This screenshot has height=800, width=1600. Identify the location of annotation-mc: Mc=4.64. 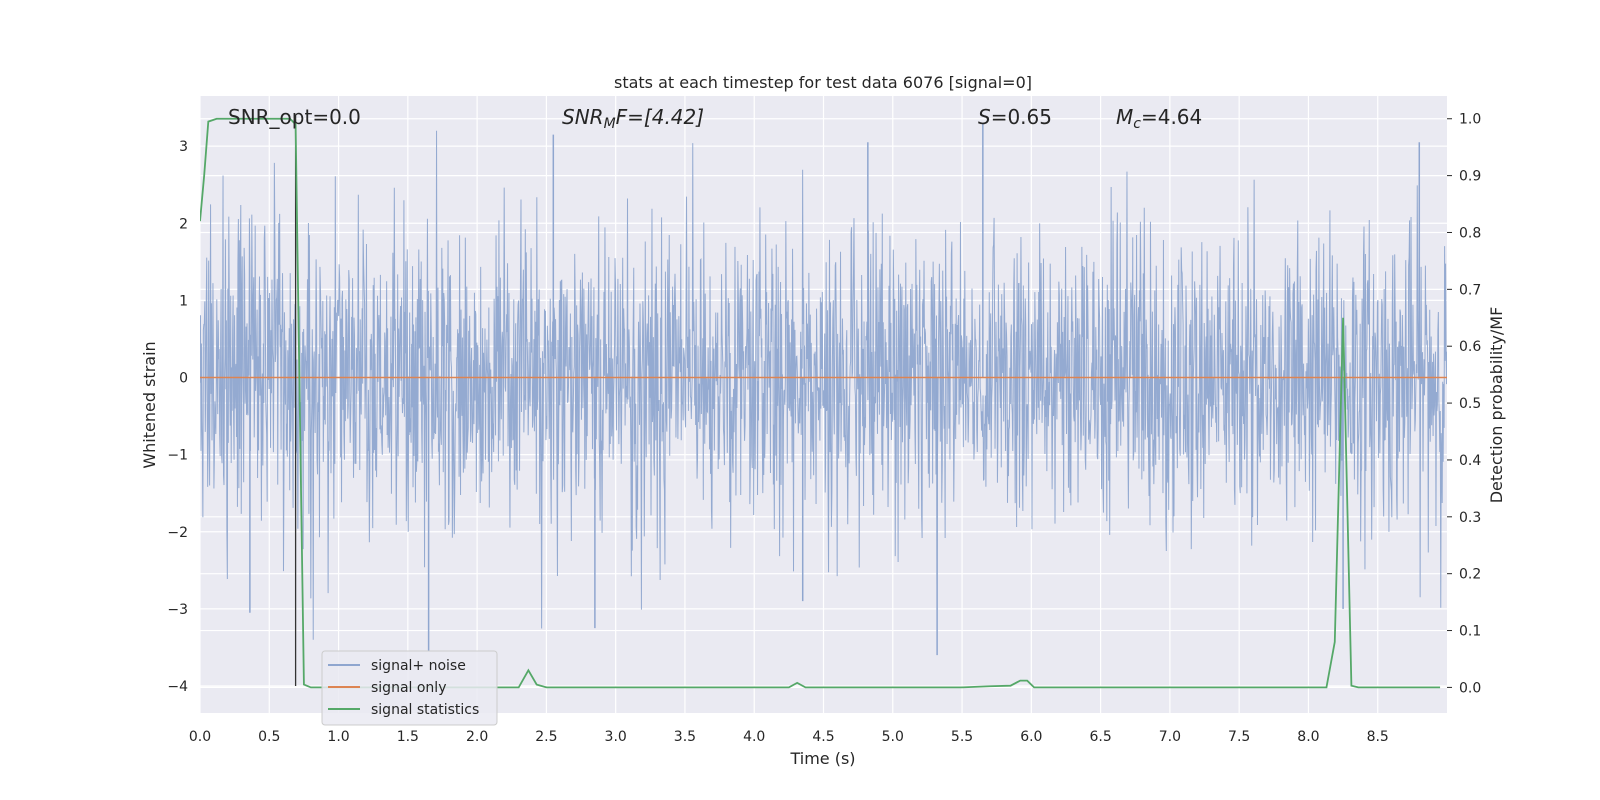
(1159, 118).